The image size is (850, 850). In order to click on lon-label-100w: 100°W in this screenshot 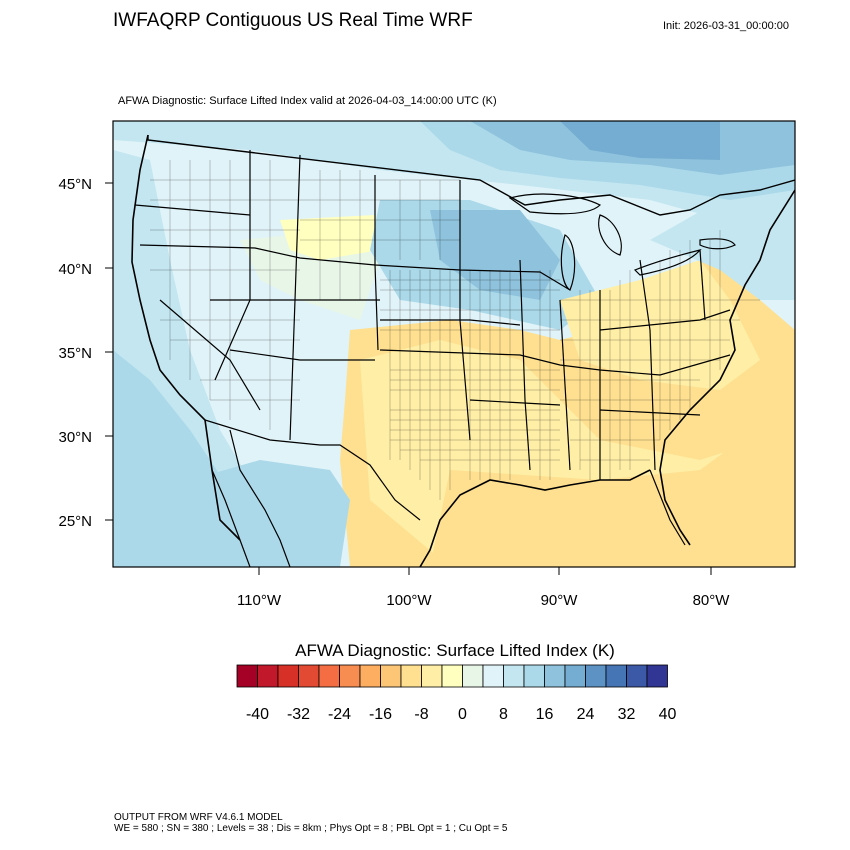, I will do `click(409, 600)`.